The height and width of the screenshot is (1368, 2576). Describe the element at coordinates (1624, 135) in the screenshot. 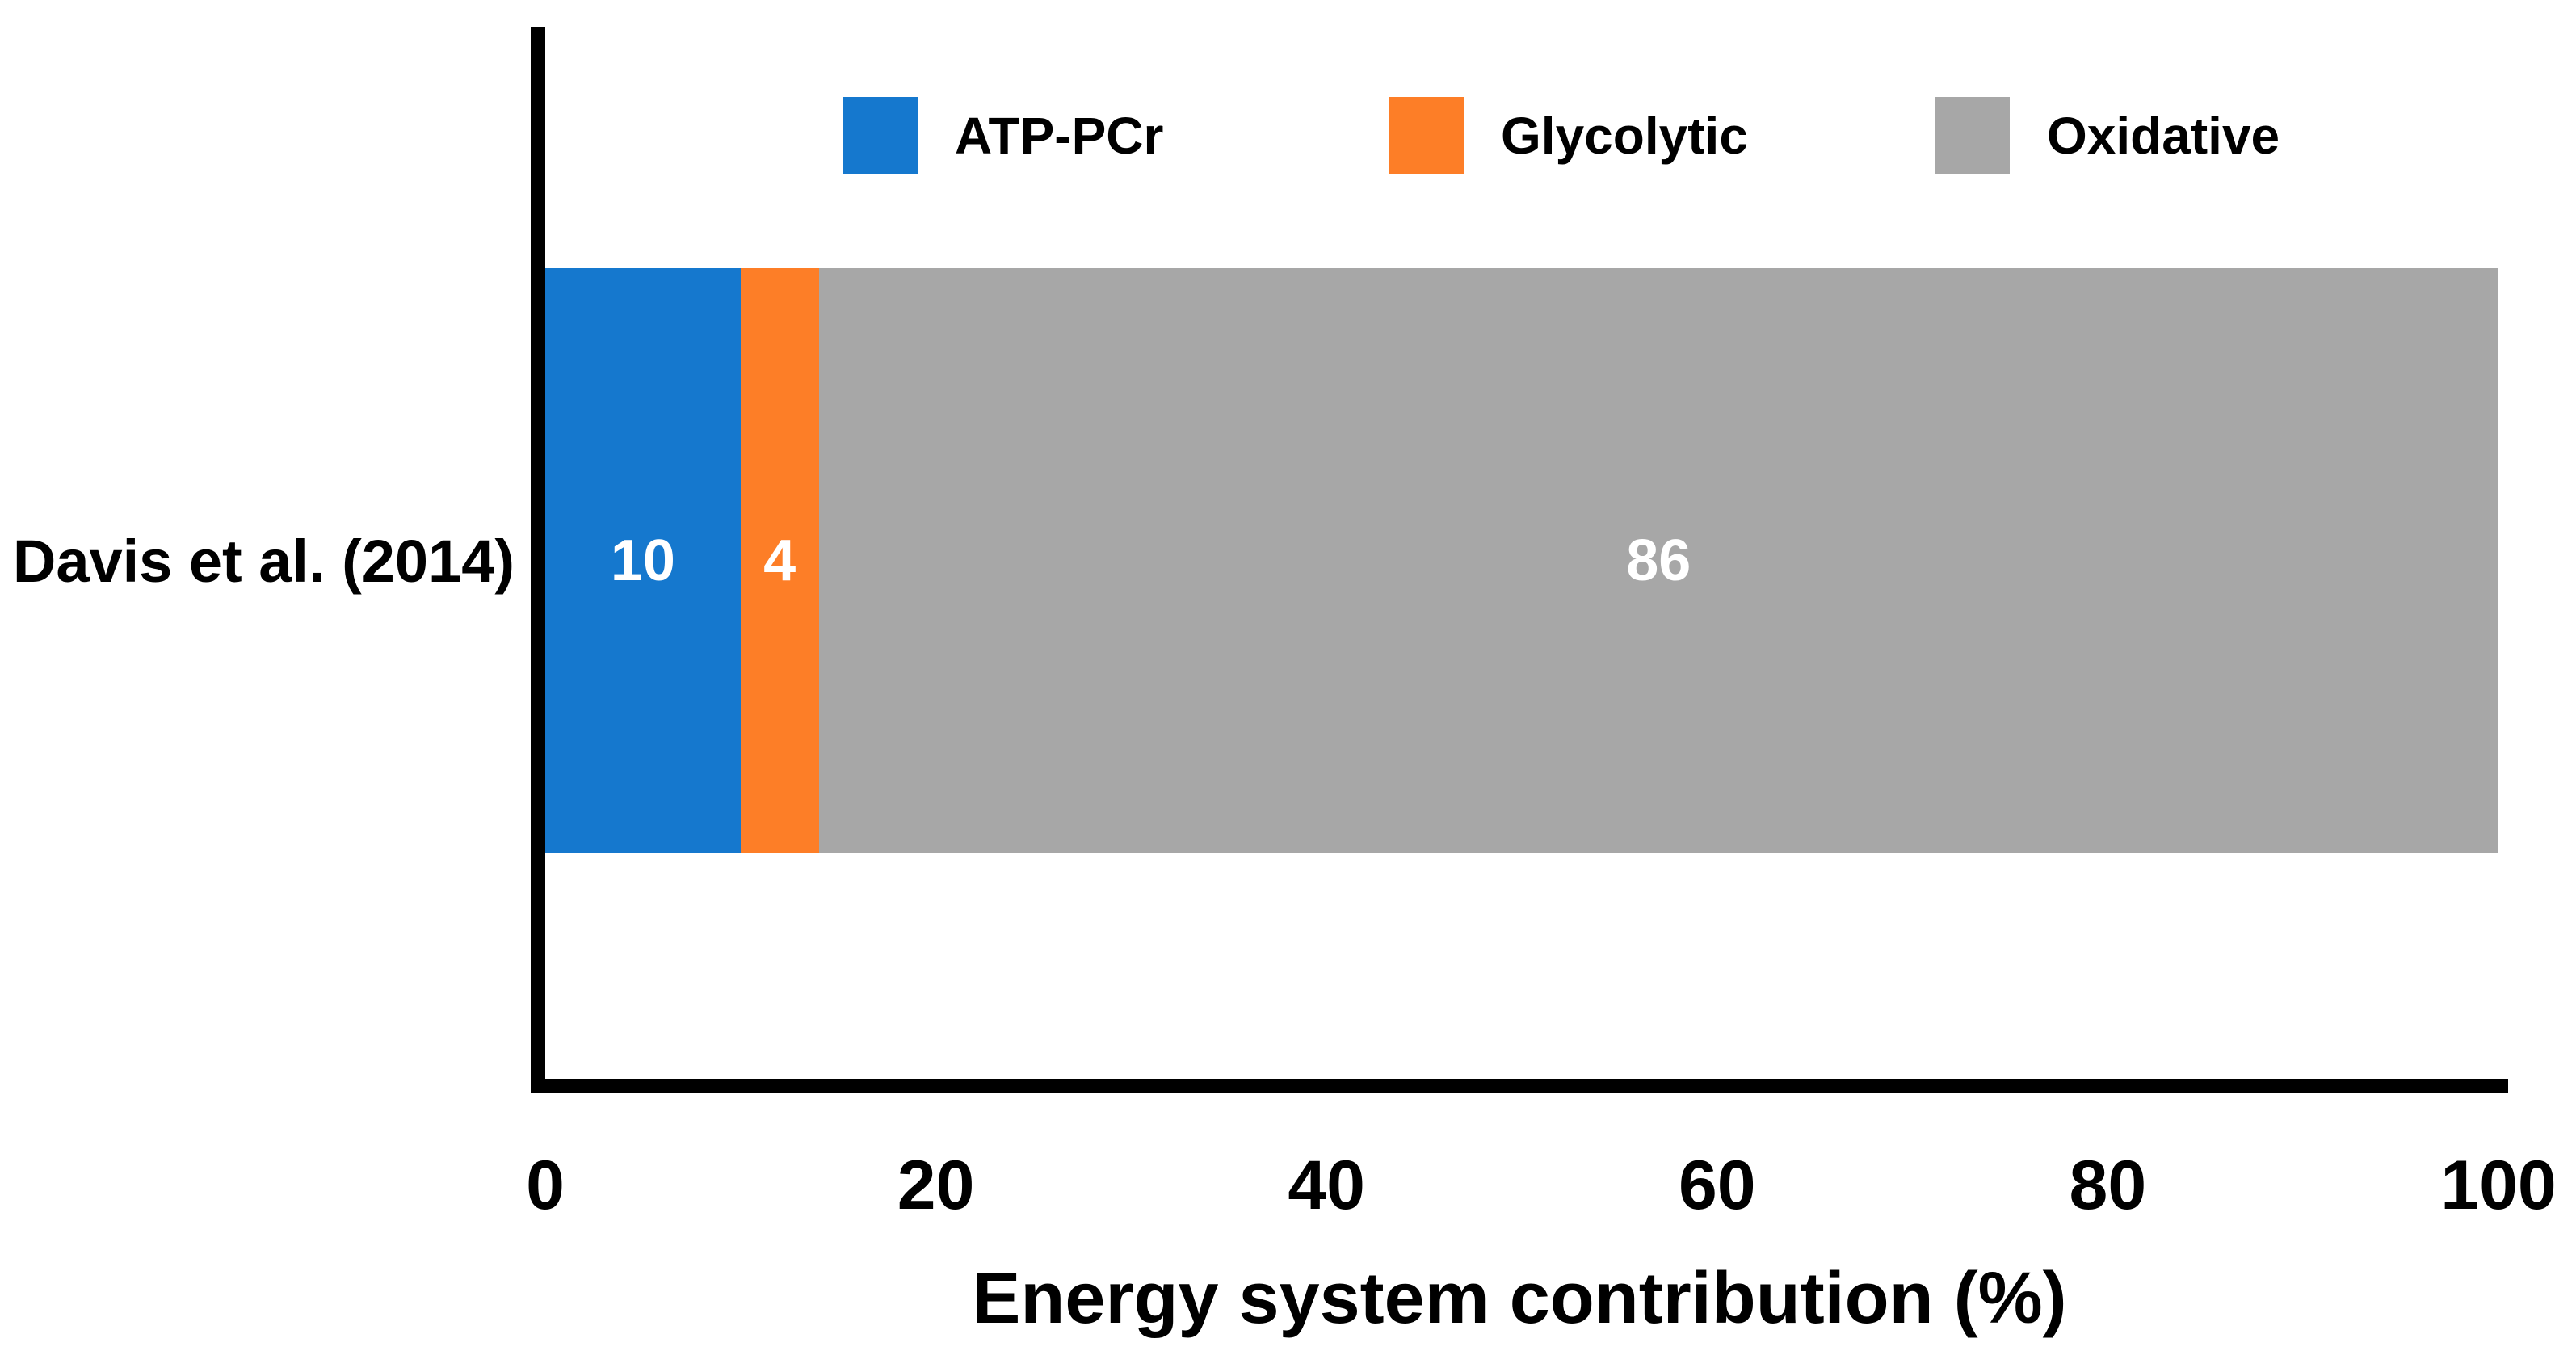

I see `legend-label-glycolytic: Glycolytic` at that location.